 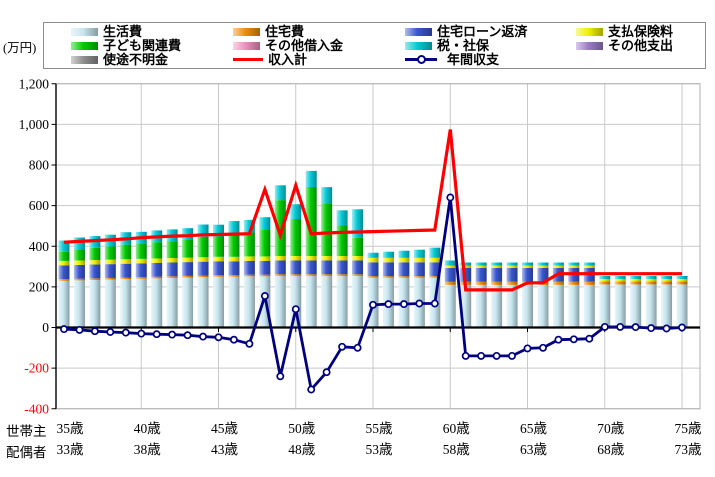 I want to click on x-tick-label-householder: 45歳, so click(x=225, y=428).